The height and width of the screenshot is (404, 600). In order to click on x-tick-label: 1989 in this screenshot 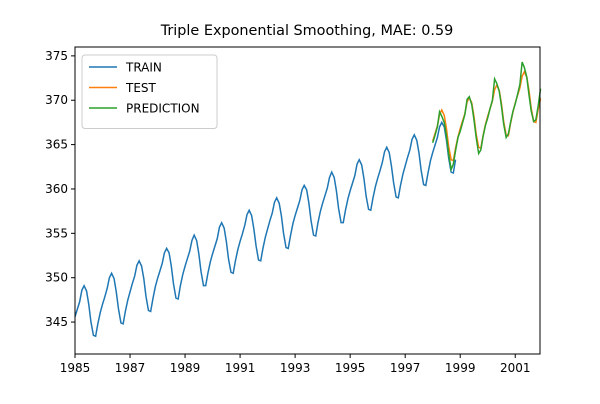, I will do `click(185, 368)`.